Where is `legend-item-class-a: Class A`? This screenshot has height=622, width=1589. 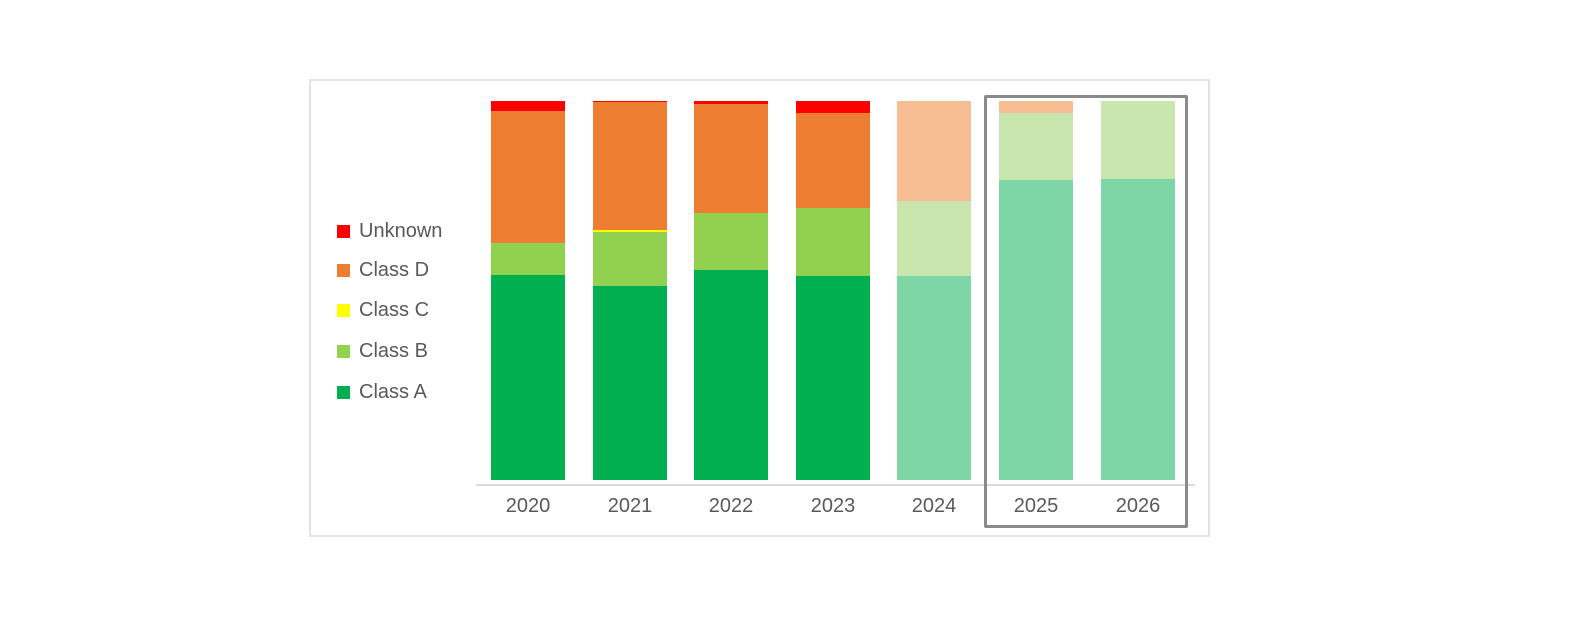 legend-item-class-a: Class A is located at coordinates (382, 392).